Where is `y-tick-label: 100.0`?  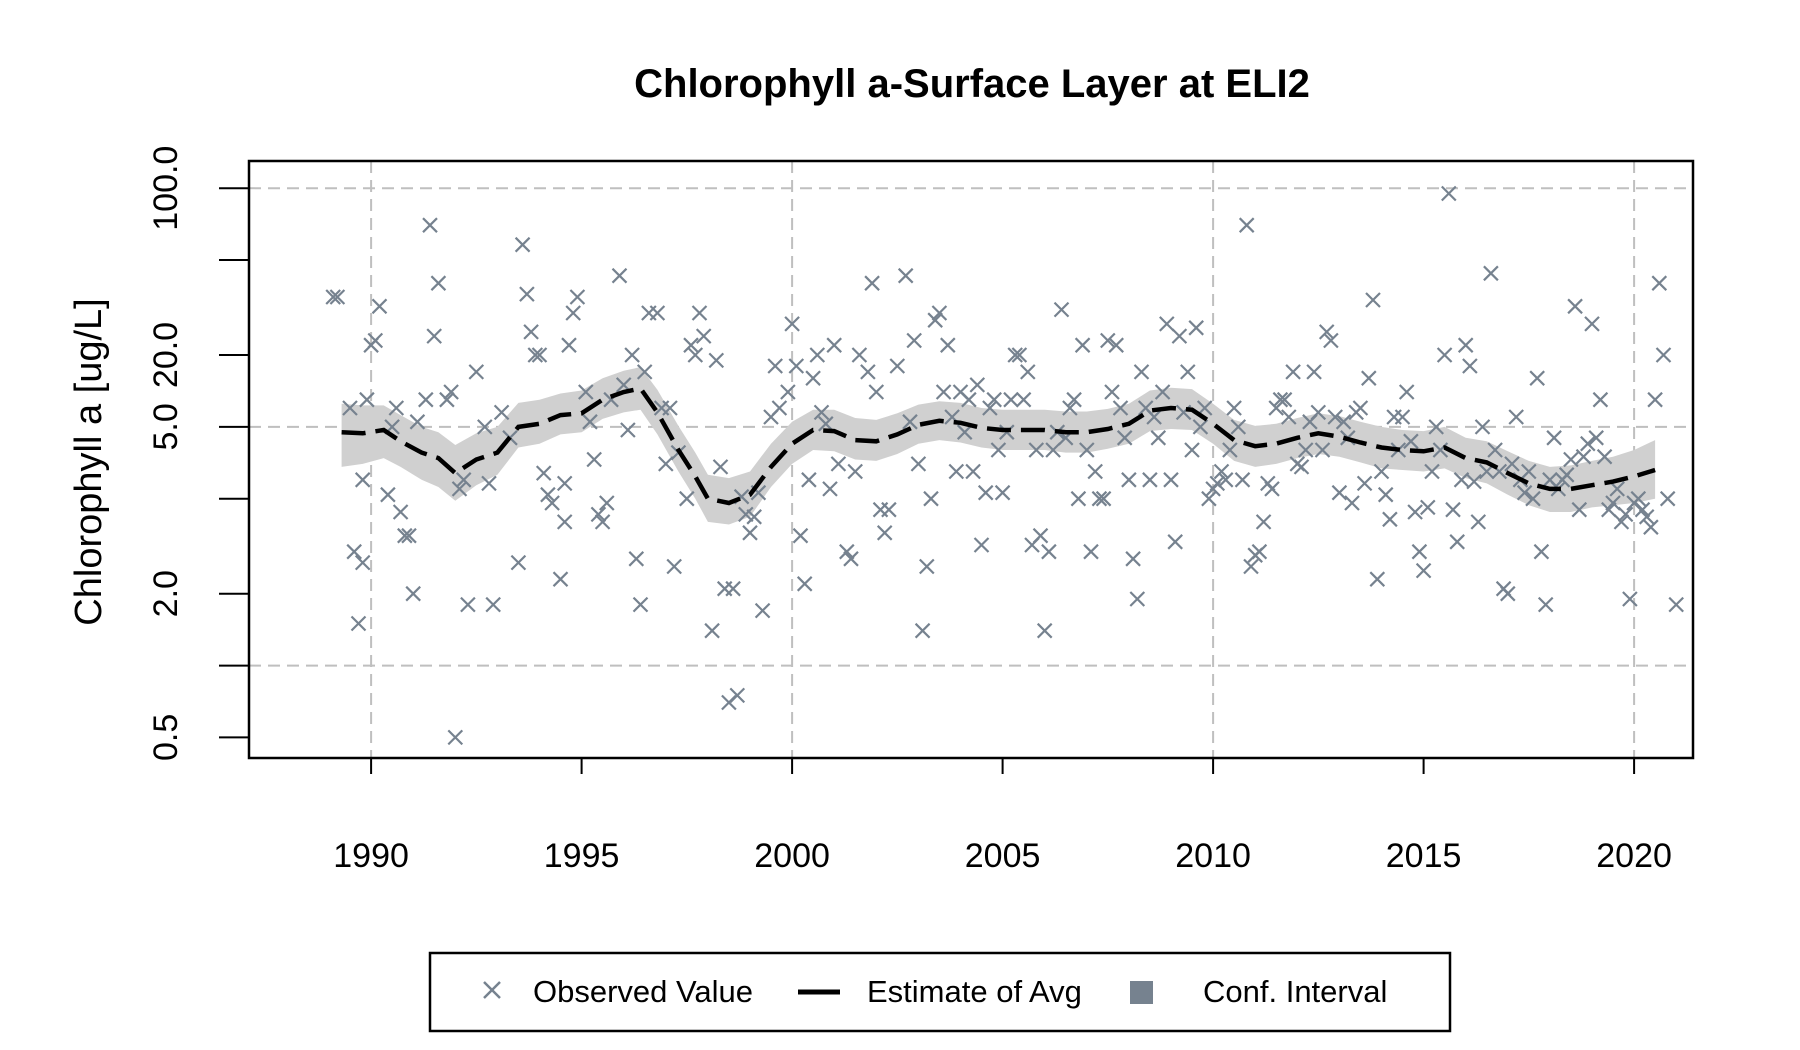
y-tick-label: 100.0 is located at coordinates (166, 188).